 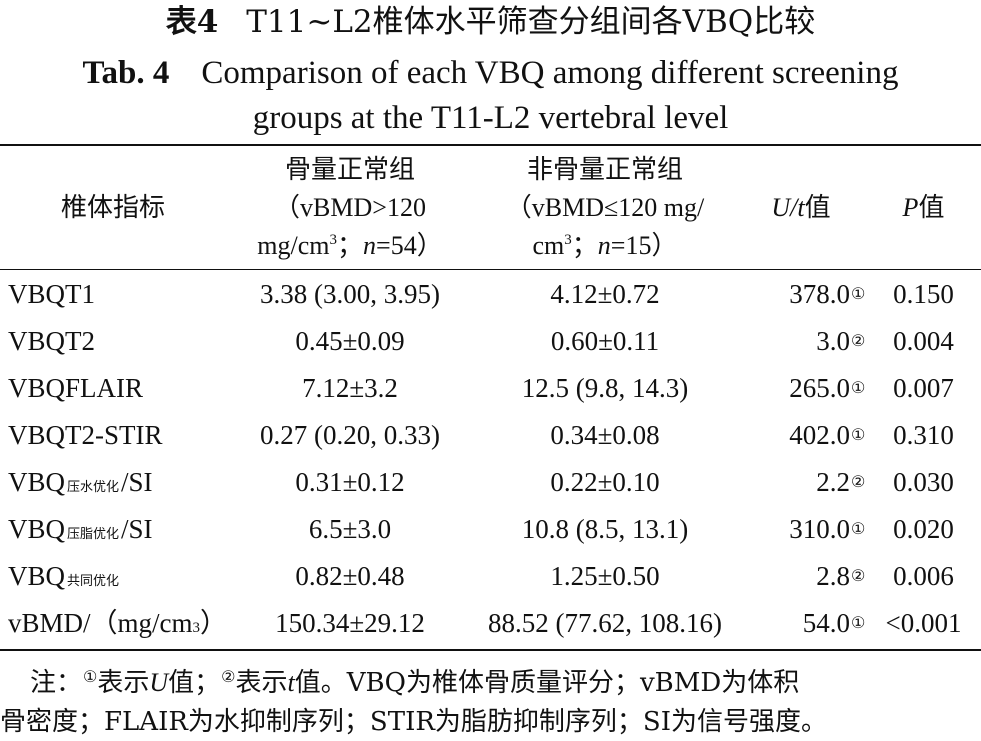 I want to click on cell-normal-group: 0.45±0.09, so click(x=350, y=341).